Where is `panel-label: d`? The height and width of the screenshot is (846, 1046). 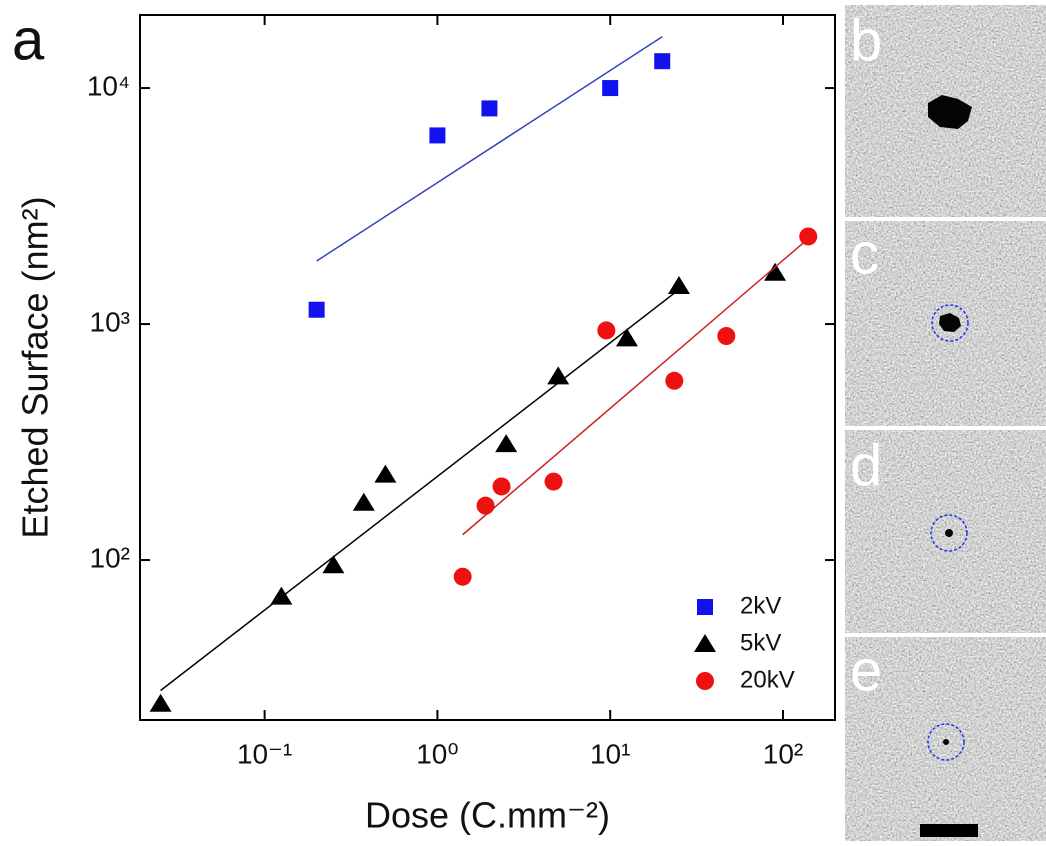 panel-label: d is located at coordinates (866, 465).